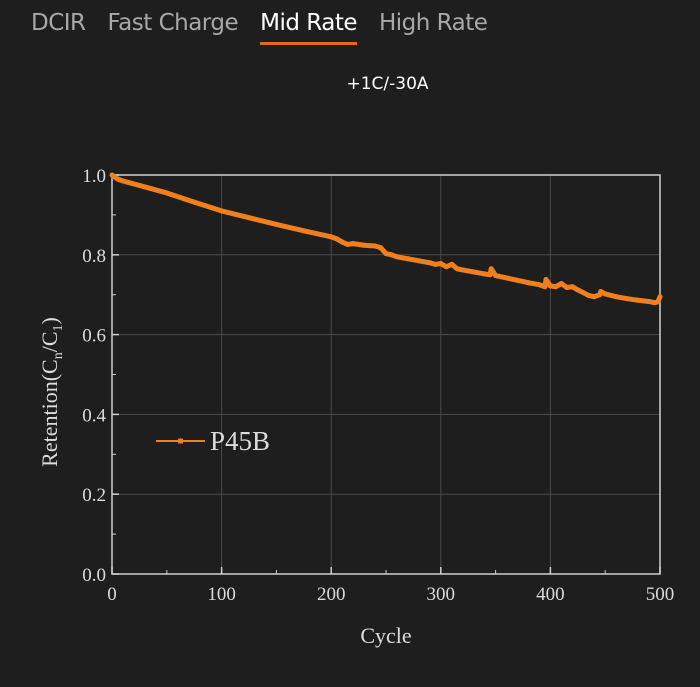  I want to click on tab-high-rate: High Rate, so click(433, 23).